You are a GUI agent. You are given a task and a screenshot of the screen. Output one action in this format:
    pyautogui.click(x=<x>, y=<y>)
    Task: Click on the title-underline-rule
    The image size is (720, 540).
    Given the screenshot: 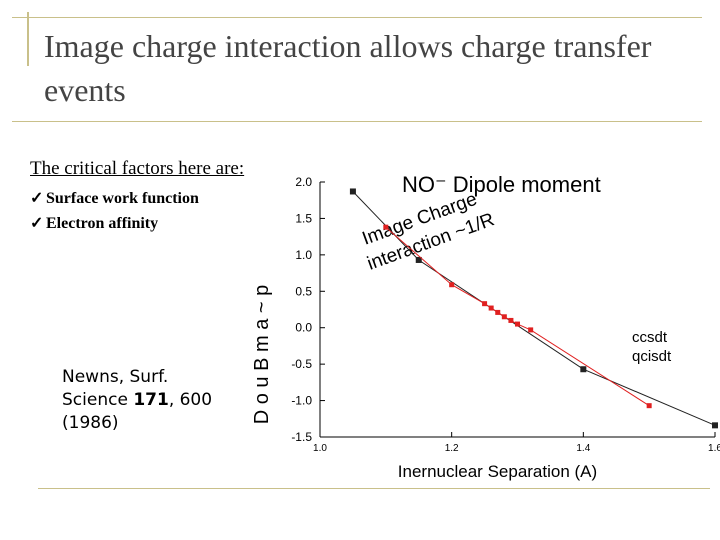 What is the action you would take?
    pyautogui.click(x=357, y=121)
    